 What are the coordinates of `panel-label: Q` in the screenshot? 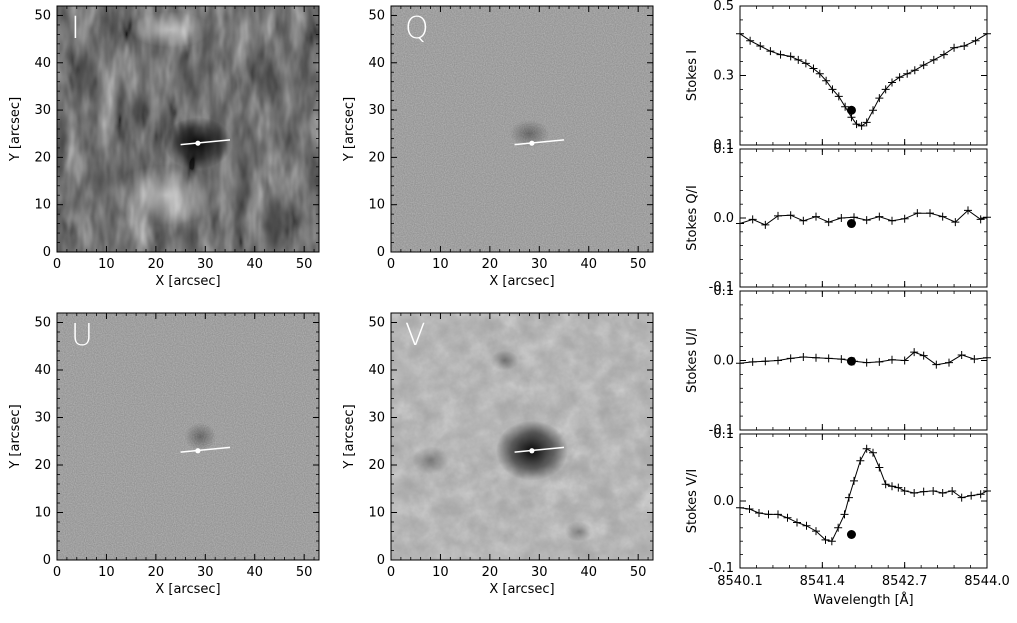 It's located at (417, 28).